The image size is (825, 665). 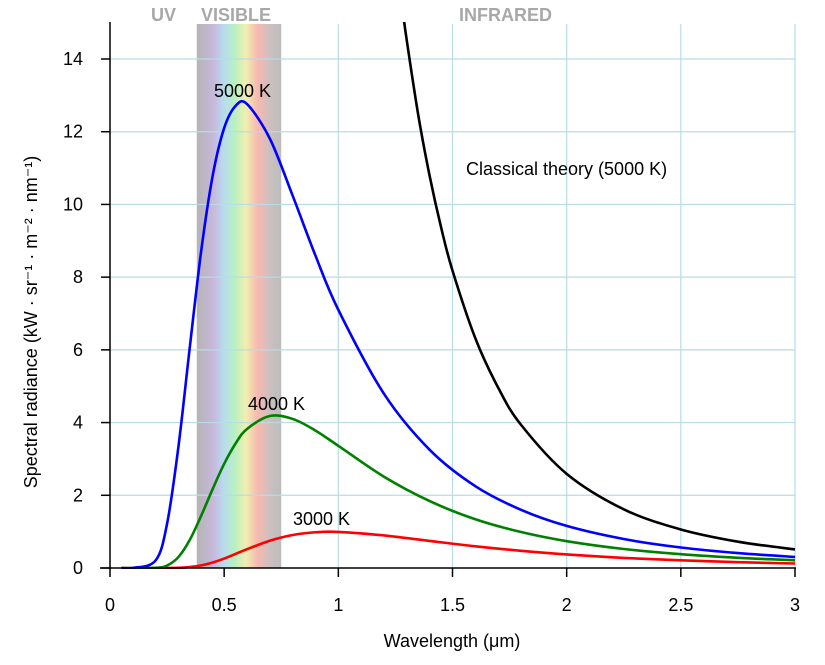 I want to click on y-tick-label: 12, so click(x=73, y=132).